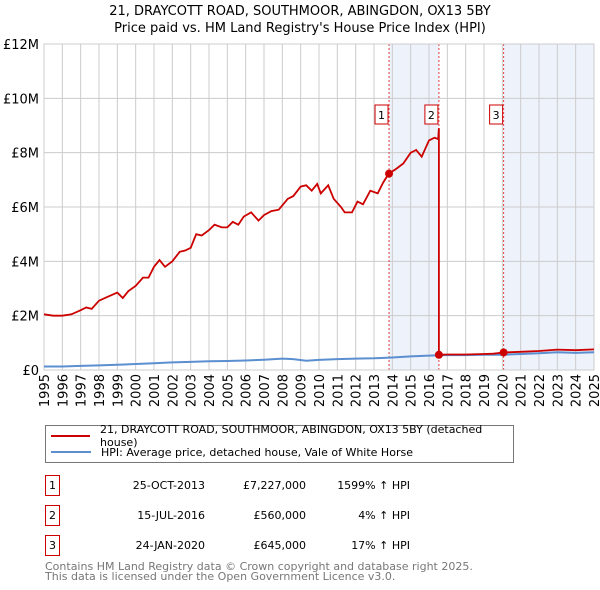 The height and width of the screenshot is (590, 600). What do you see at coordinates (247, 390) in the screenshot?
I see `x-tick-label: 2006` at bounding box center [247, 390].